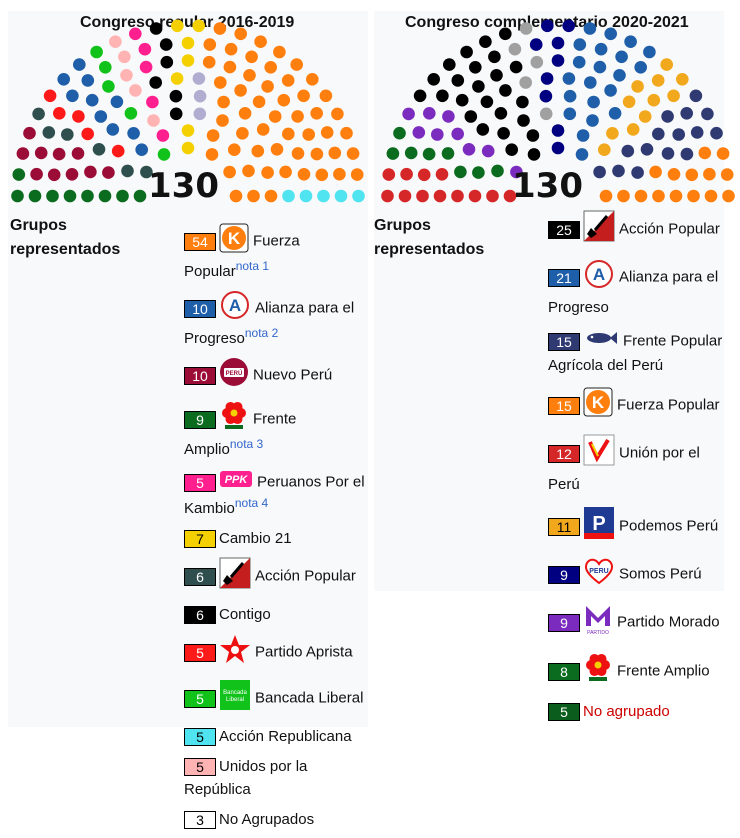  What do you see at coordinates (200, 767) in the screenshot?
I see `seat-count-box: 5` at bounding box center [200, 767].